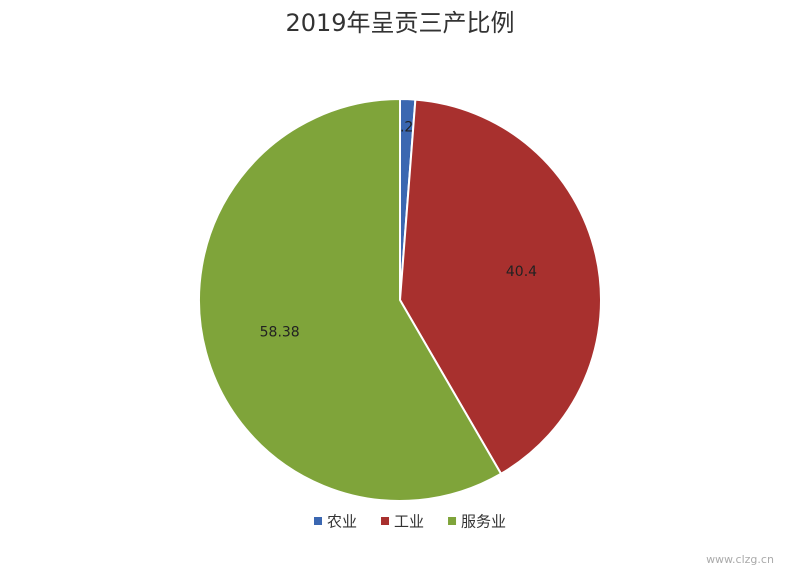 This screenshot has width=800, height=587. I want to click on legend-label: 工业, so click(409, 522).